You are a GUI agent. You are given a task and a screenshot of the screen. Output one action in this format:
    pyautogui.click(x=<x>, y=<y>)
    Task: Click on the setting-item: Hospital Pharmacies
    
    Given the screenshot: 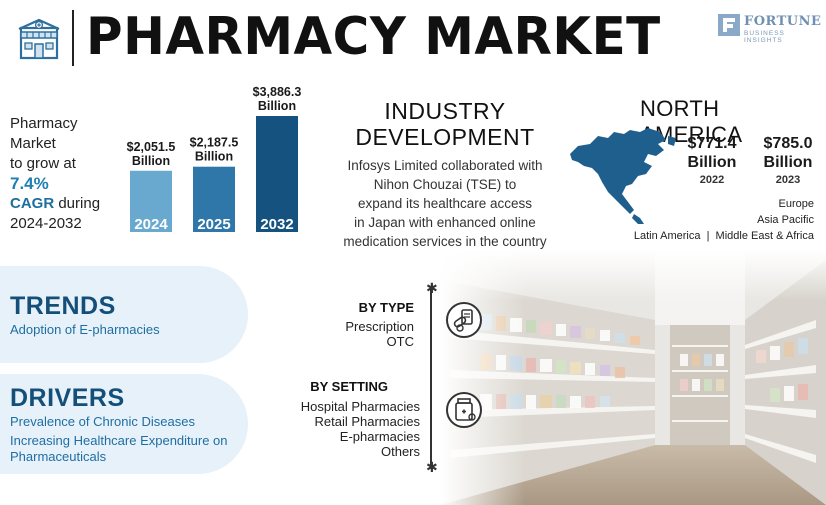 What is the action you would take?
    pyautogui.click(x=360, y=406)
    